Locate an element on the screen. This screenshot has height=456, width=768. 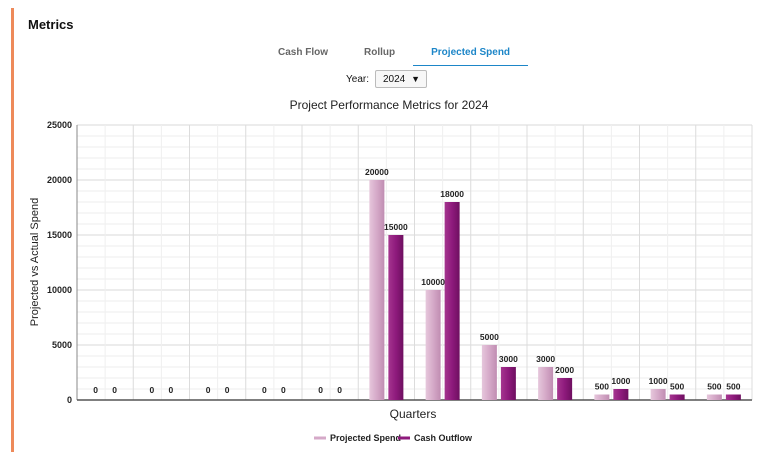
legend-label: Projected Spend is located at coordinates (365, 438).